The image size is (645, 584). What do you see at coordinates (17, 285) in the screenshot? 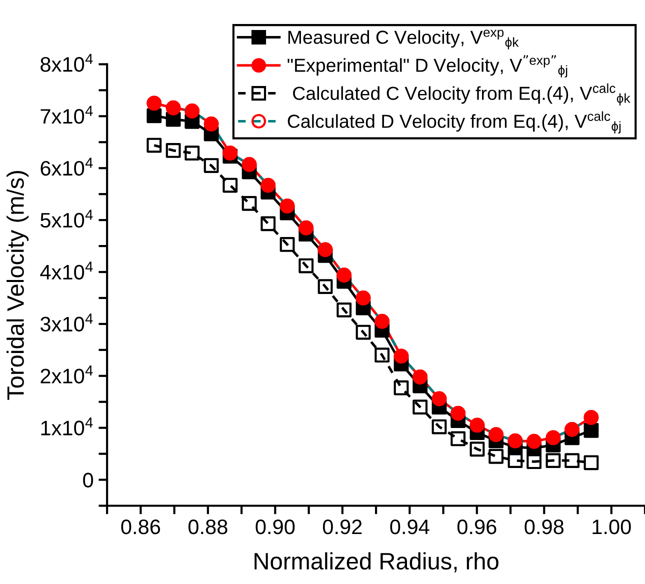
I see `y-axis-title: Toroidal Velocity (m/s)` at bounding box center [17, 285].